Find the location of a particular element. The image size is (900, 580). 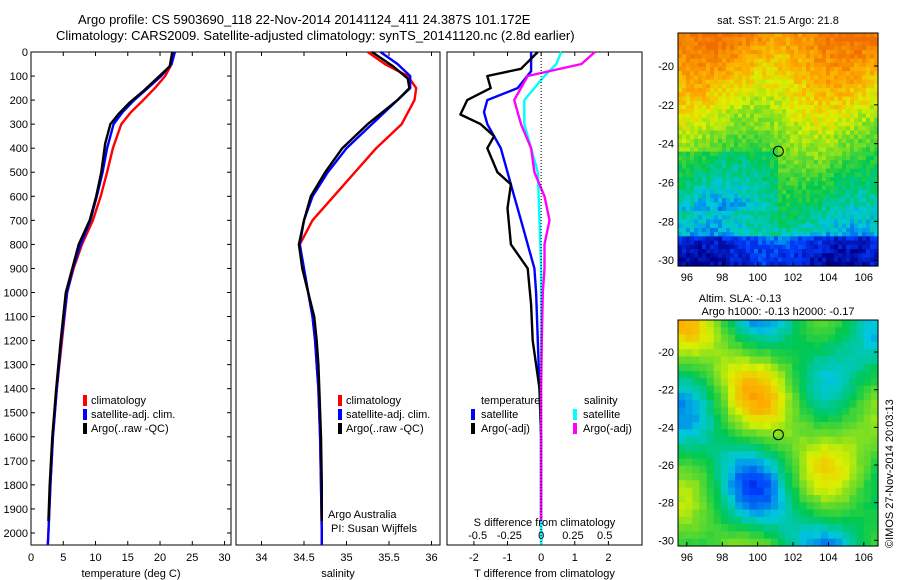

depth-tick-label: 700 is located at coordinates (19, 221).